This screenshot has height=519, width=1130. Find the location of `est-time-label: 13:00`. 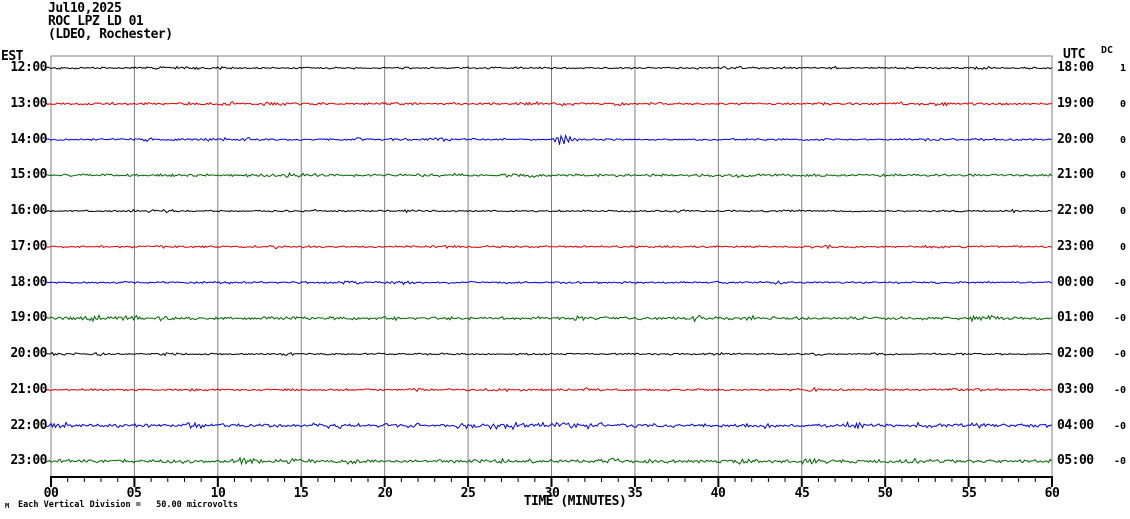

est-time-label: 13:00 is located at coordinates (28, 103).